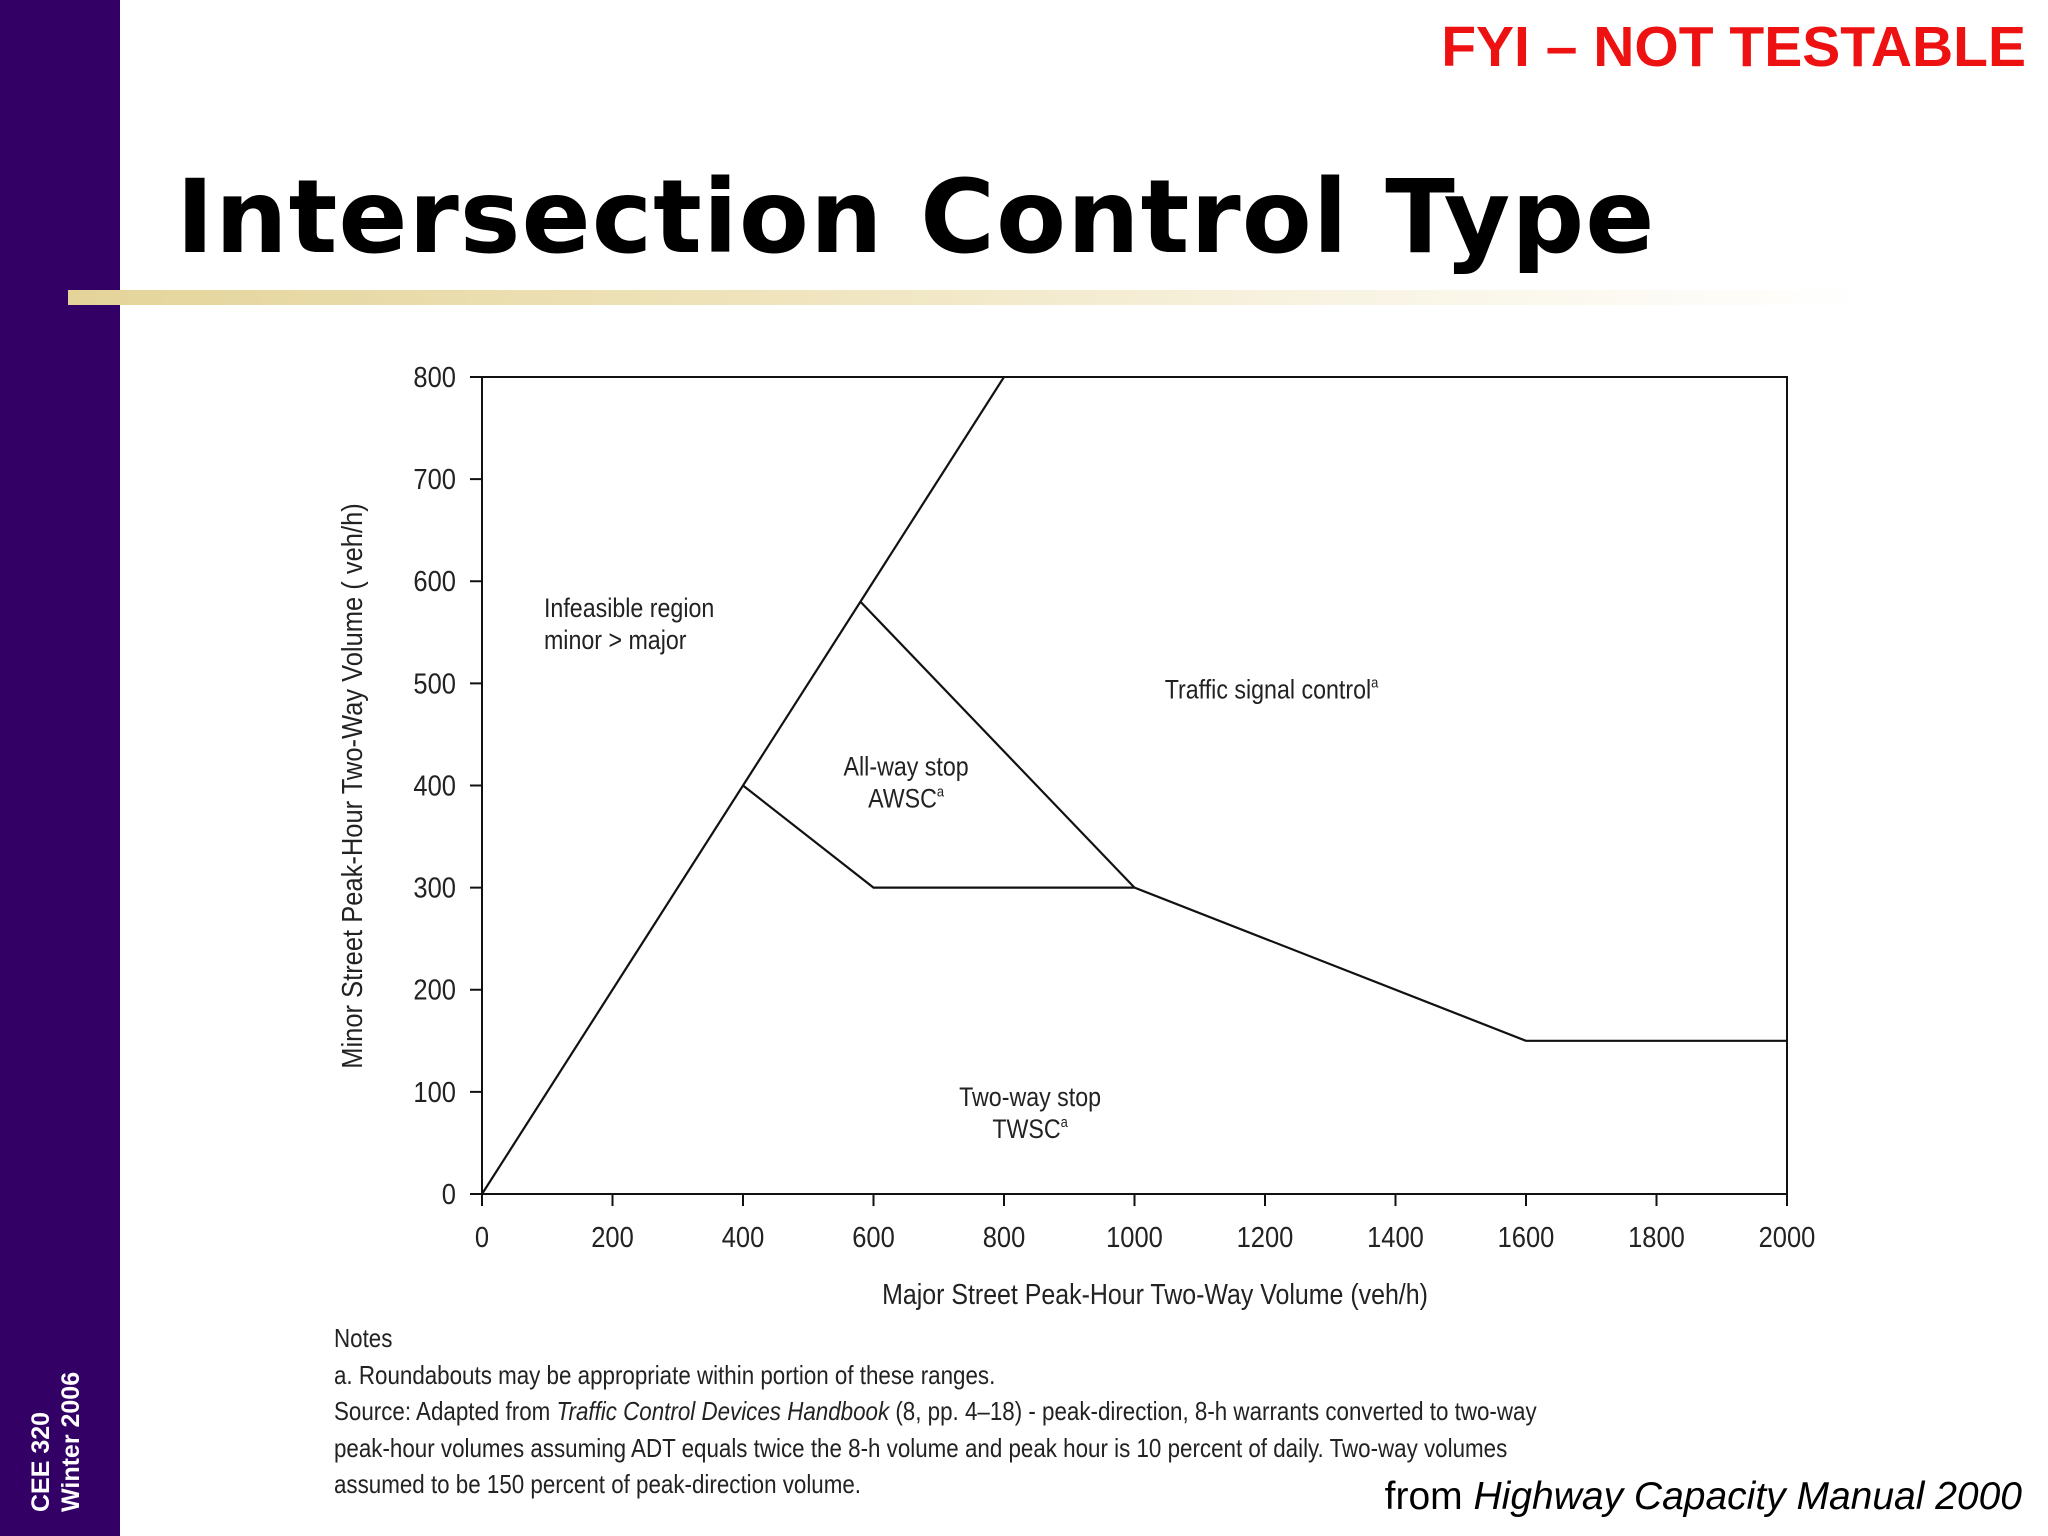 The image size is (2048, 1536). What do you see at coordinates (1526, 1236) in the screenshot?
I see `x-tick-label: 1600` at bounding box center [1526, 1236].